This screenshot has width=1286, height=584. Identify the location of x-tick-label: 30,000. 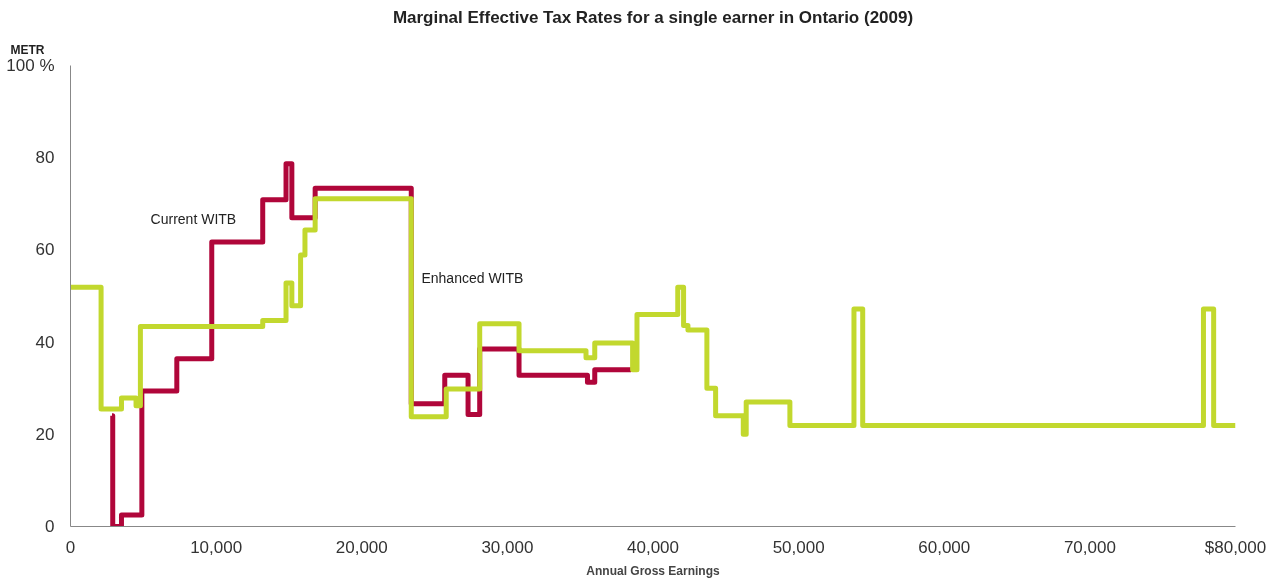
(507, 547).